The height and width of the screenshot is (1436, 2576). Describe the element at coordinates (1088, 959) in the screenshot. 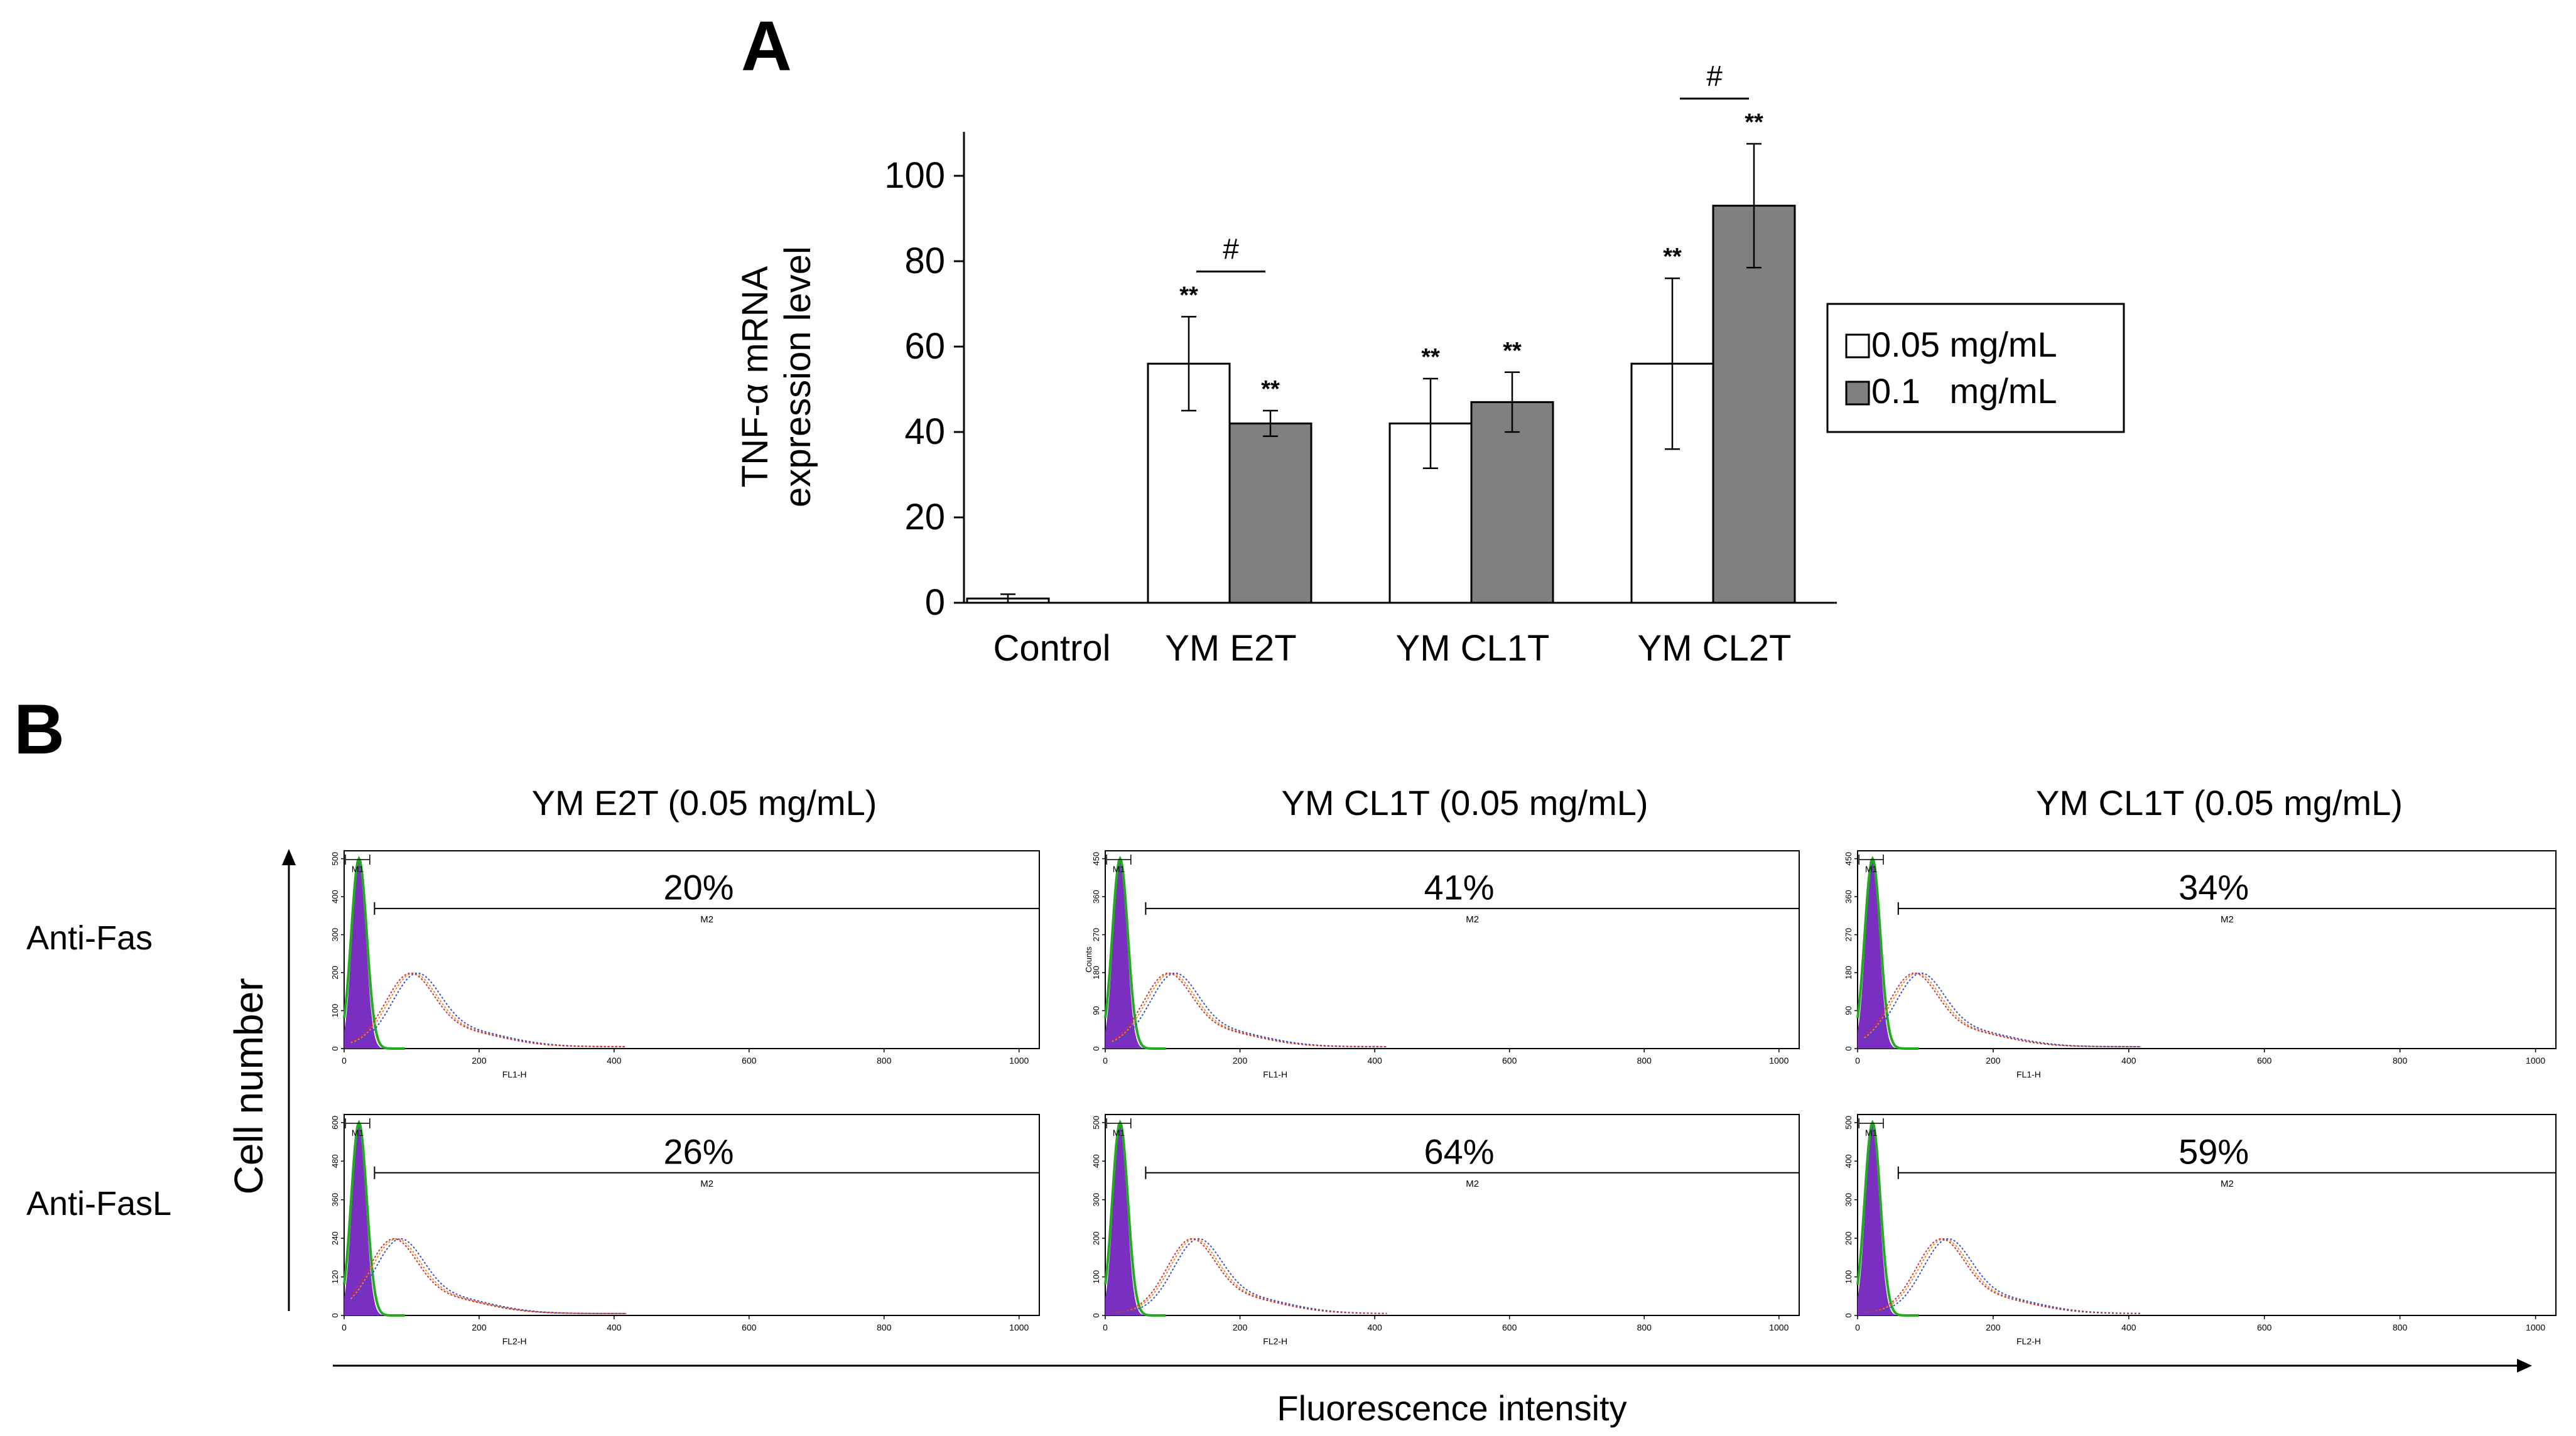

I see `y-counts-label: Counts` at that location.